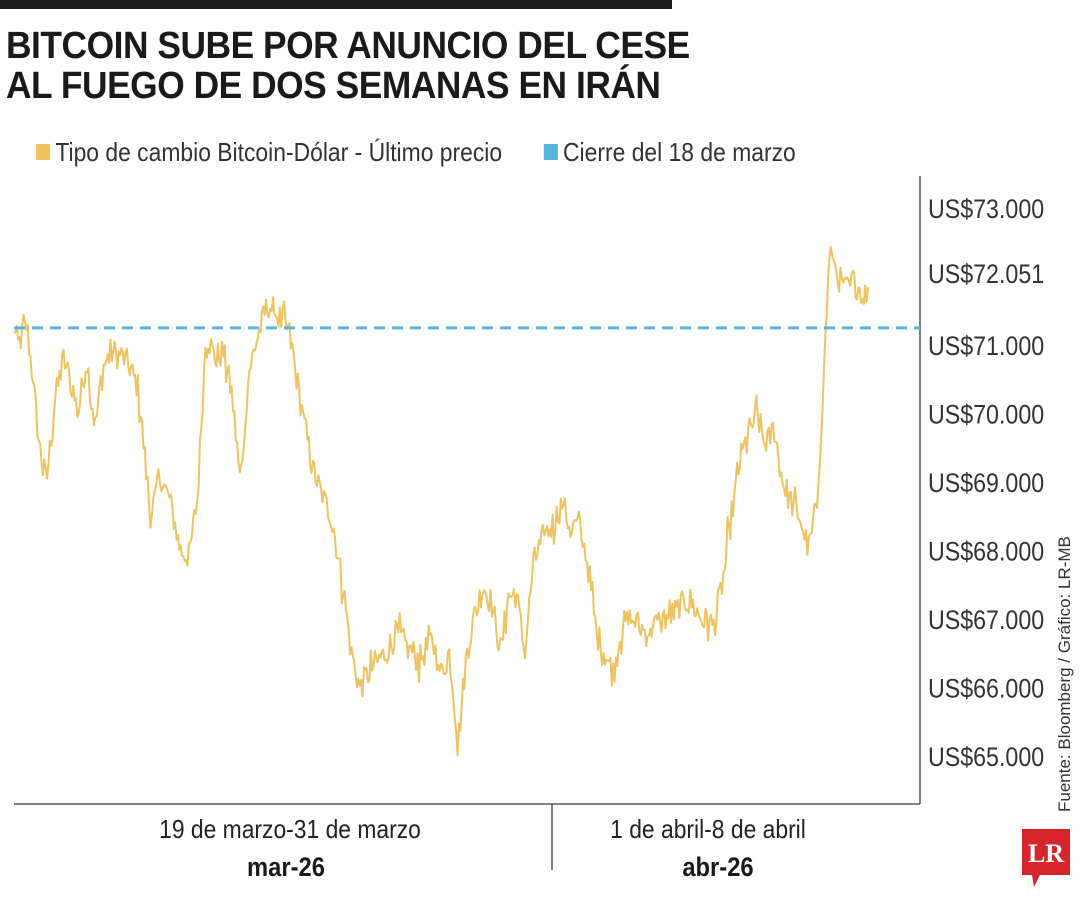  Describe the element at coordinates (986, 346) in the screenshot. I see `y-tick-label: US$71.000` at that location.